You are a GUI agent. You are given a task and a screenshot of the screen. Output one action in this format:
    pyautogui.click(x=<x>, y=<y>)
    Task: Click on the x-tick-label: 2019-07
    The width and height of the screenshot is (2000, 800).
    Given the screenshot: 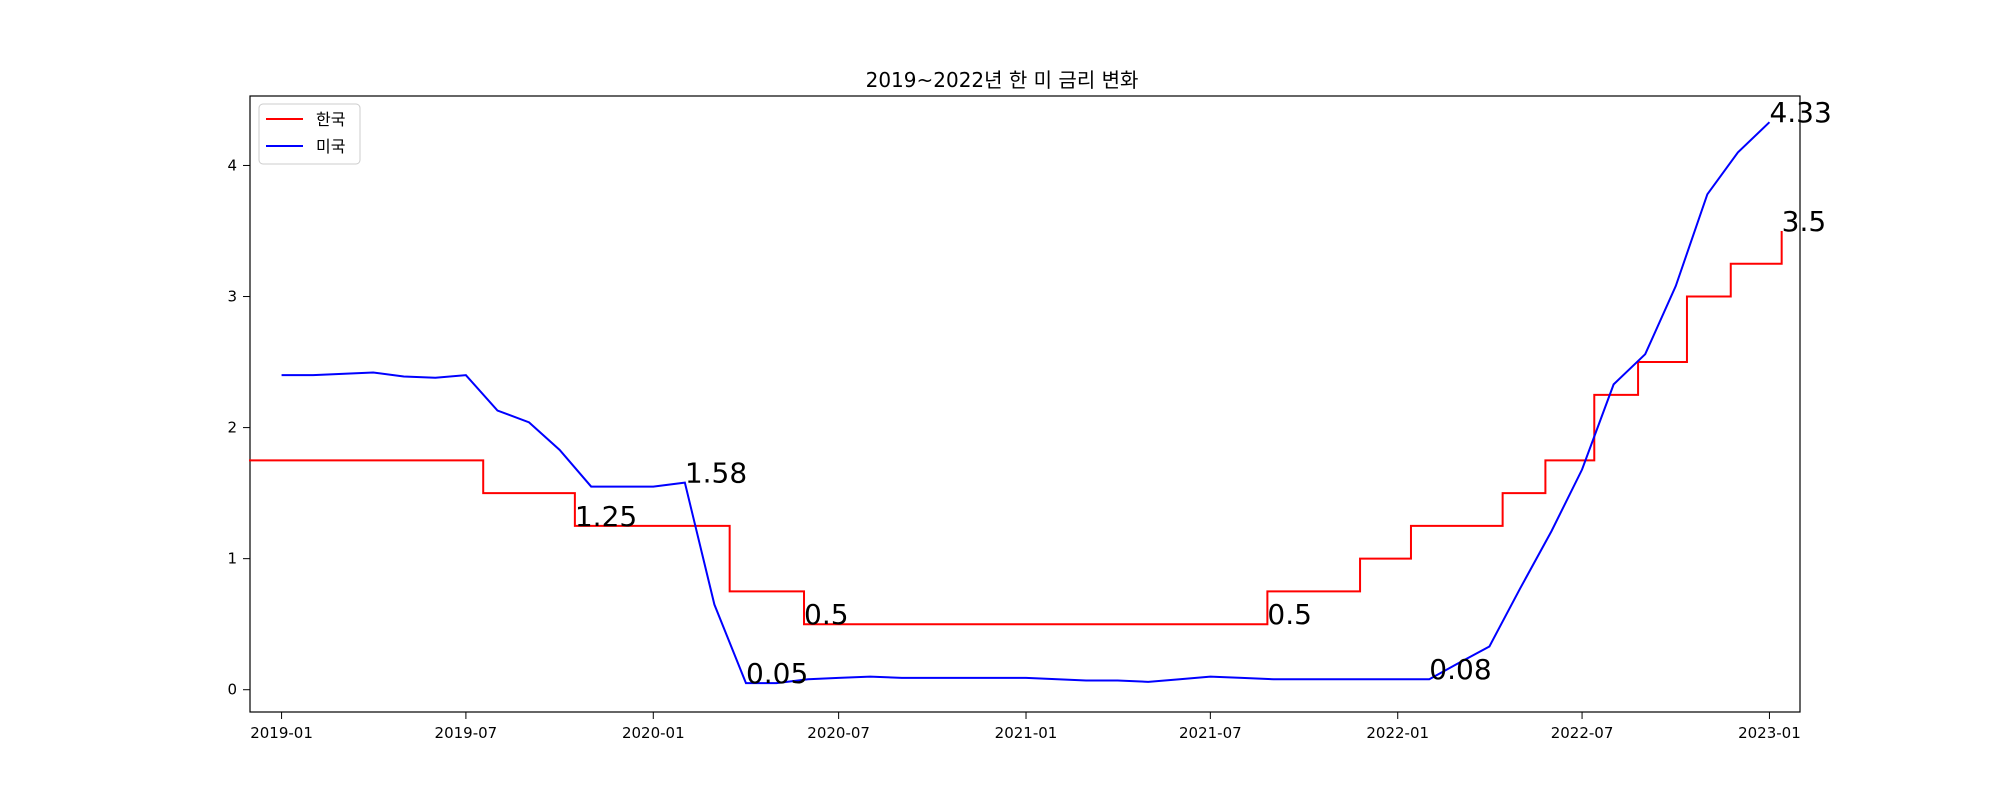 What is the action you would take?
    pyautogui.click(x=466, y=733)
    